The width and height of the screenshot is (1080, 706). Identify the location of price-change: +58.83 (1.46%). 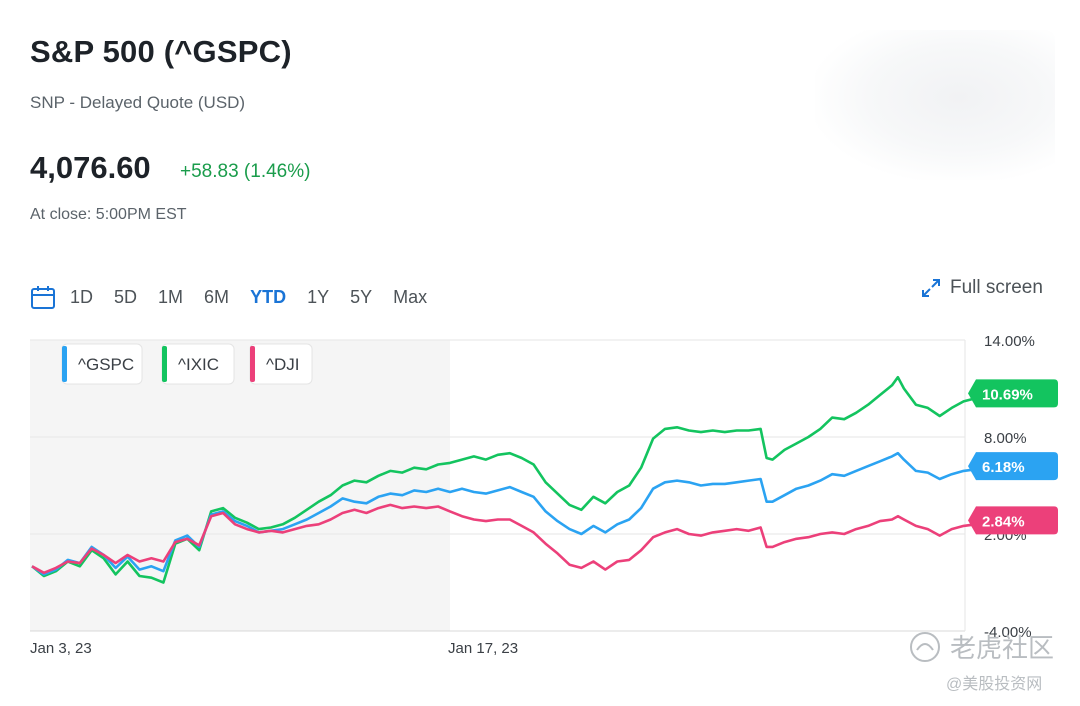
(245, 171).